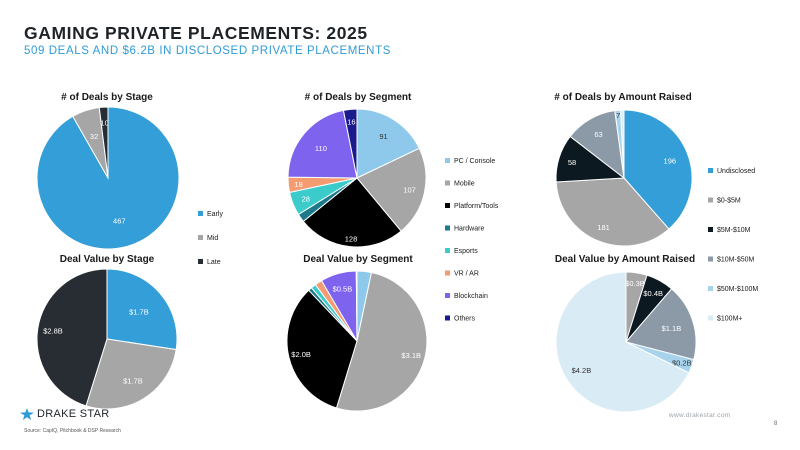 The width and height of the screenshot is (800, 450). What do you see at coordinates (447, 183) in the screenshot?
I see `legend-swatch-mobile` at bounding box center [447, 183].